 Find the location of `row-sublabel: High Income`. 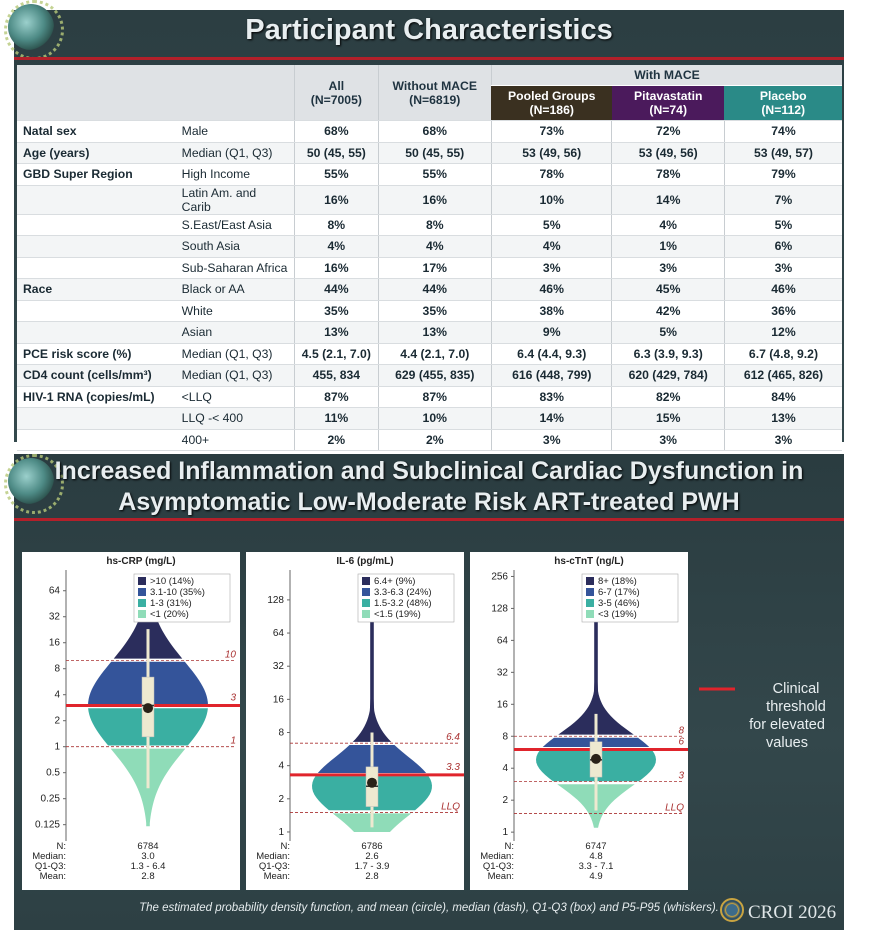

row-sublabel: High Income is located at coordinates (235, 174).